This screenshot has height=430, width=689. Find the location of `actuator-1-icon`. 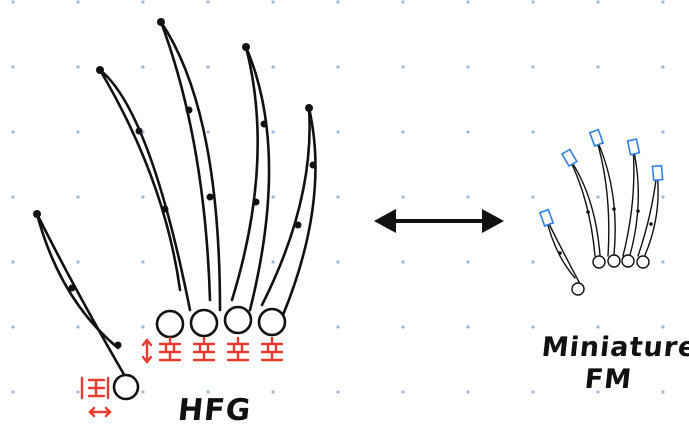

actuator-1-icon is located at coordinates (170, 349).